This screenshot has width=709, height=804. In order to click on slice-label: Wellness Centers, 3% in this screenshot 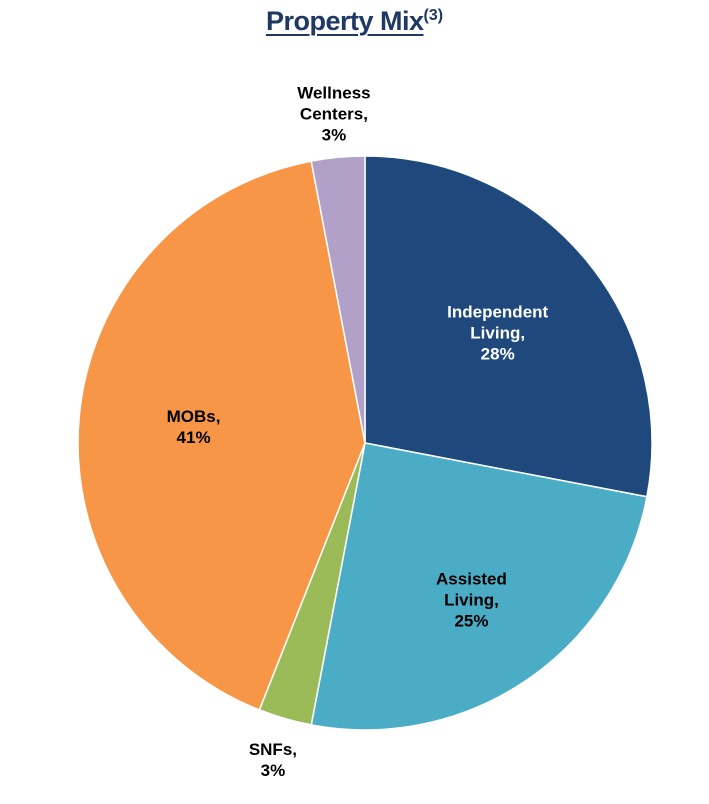, I will do `click(334, 114)`.